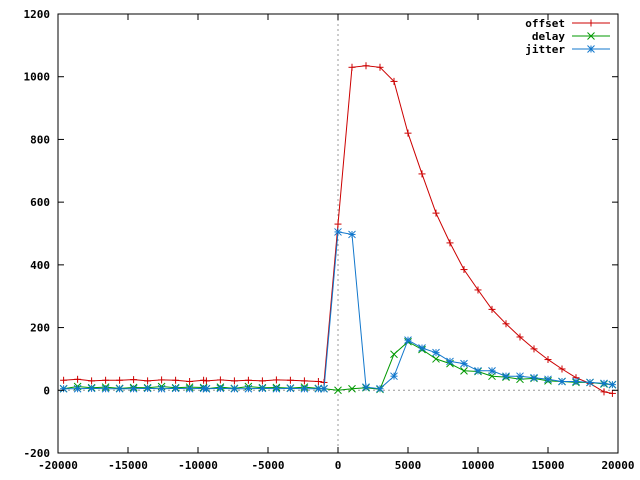 Image resolution: width=640 pixels, height=480 pixels. I want to click on y-tick-label: 200, so click(40, 328).